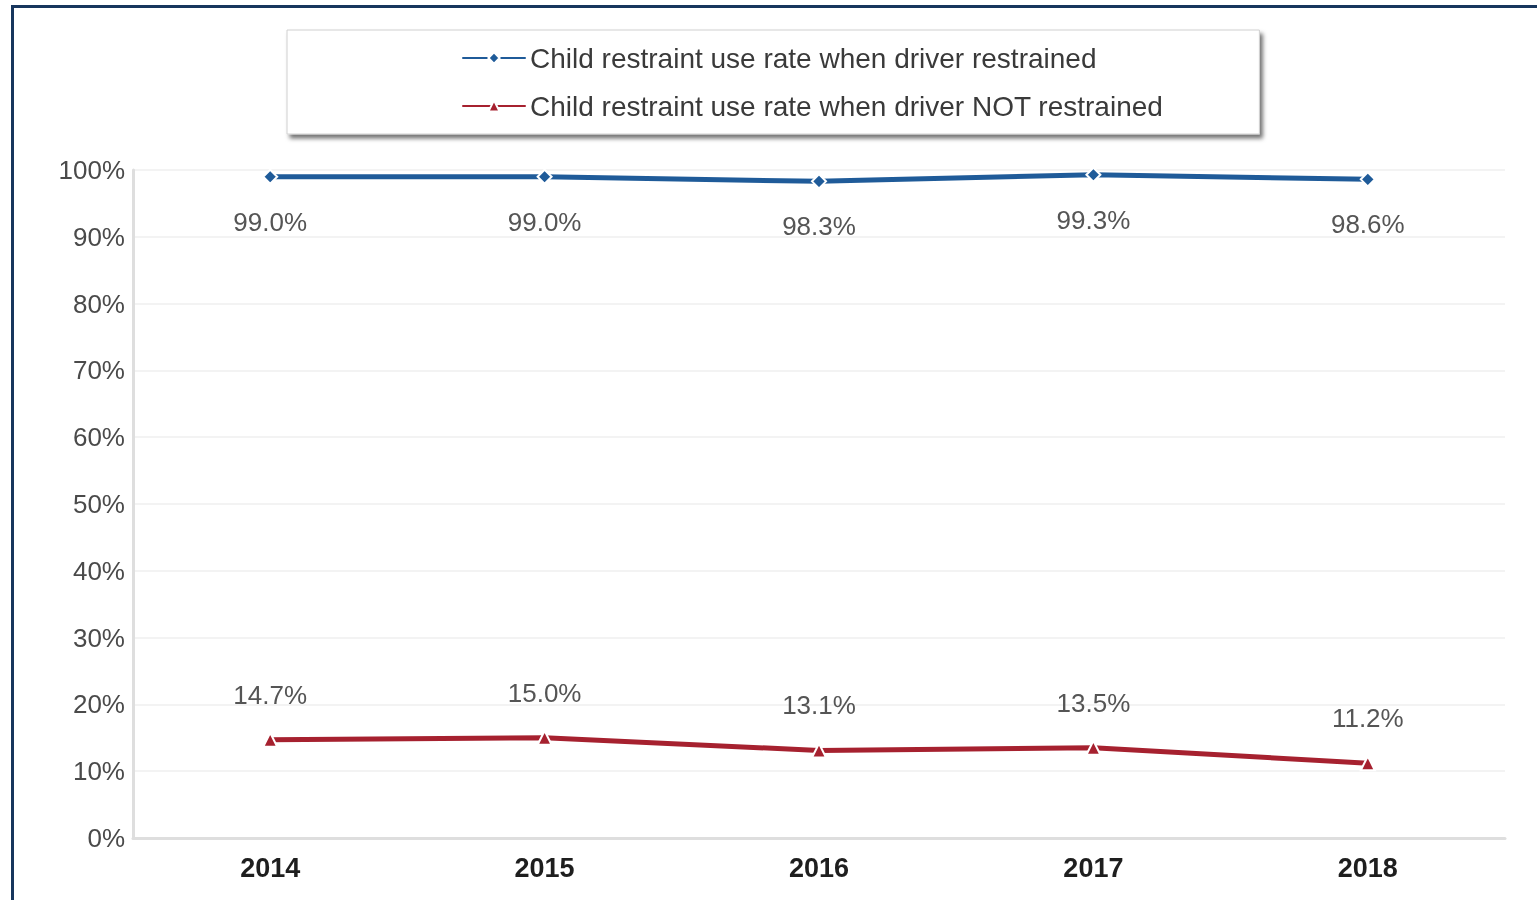  What do you see at coordinates (98, 704) in the screenshot?
I see `y-tick-label: 20%` at bounding box center [98, 704].